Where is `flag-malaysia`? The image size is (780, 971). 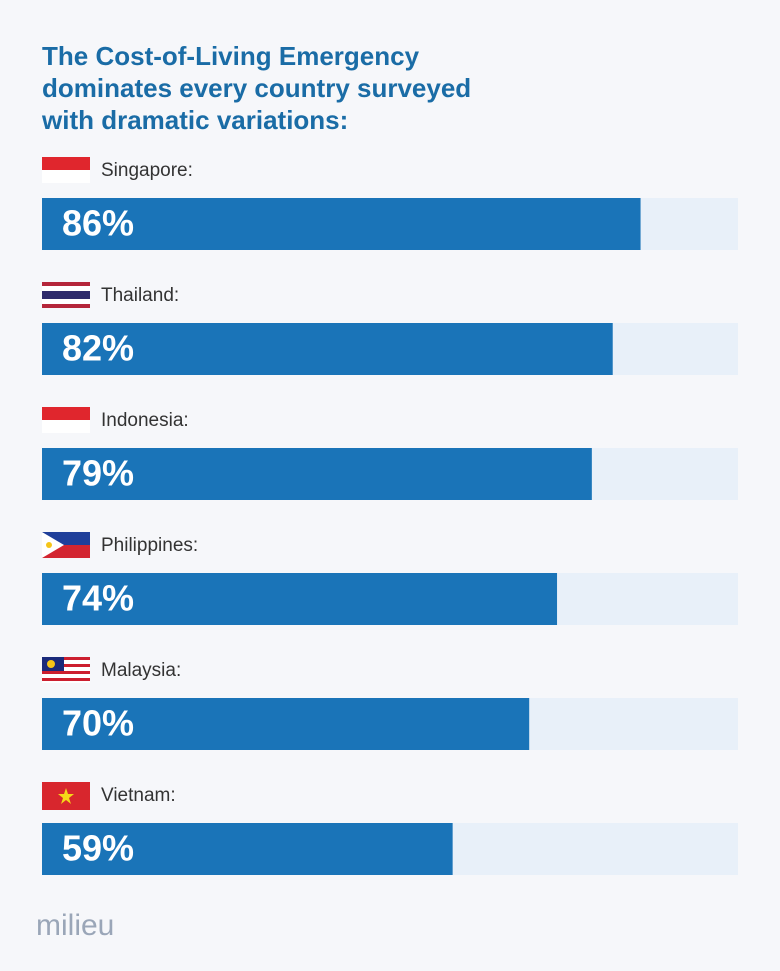
flag-malaysia is located at coordinates (66, 670).